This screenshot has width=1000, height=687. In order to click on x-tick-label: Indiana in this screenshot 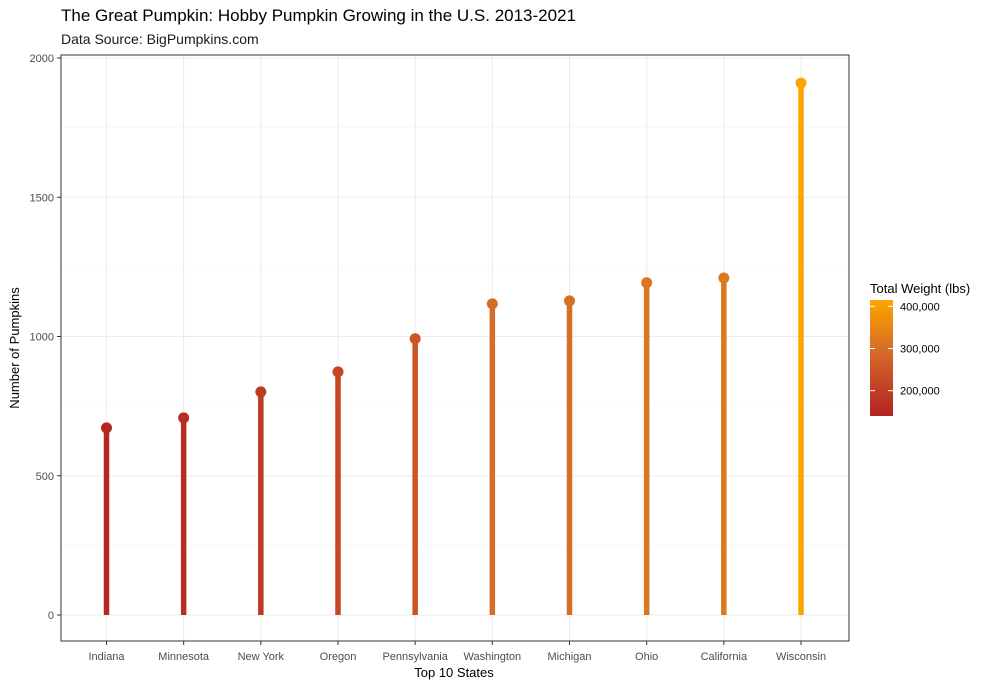, I will do `click(106, 657)`.